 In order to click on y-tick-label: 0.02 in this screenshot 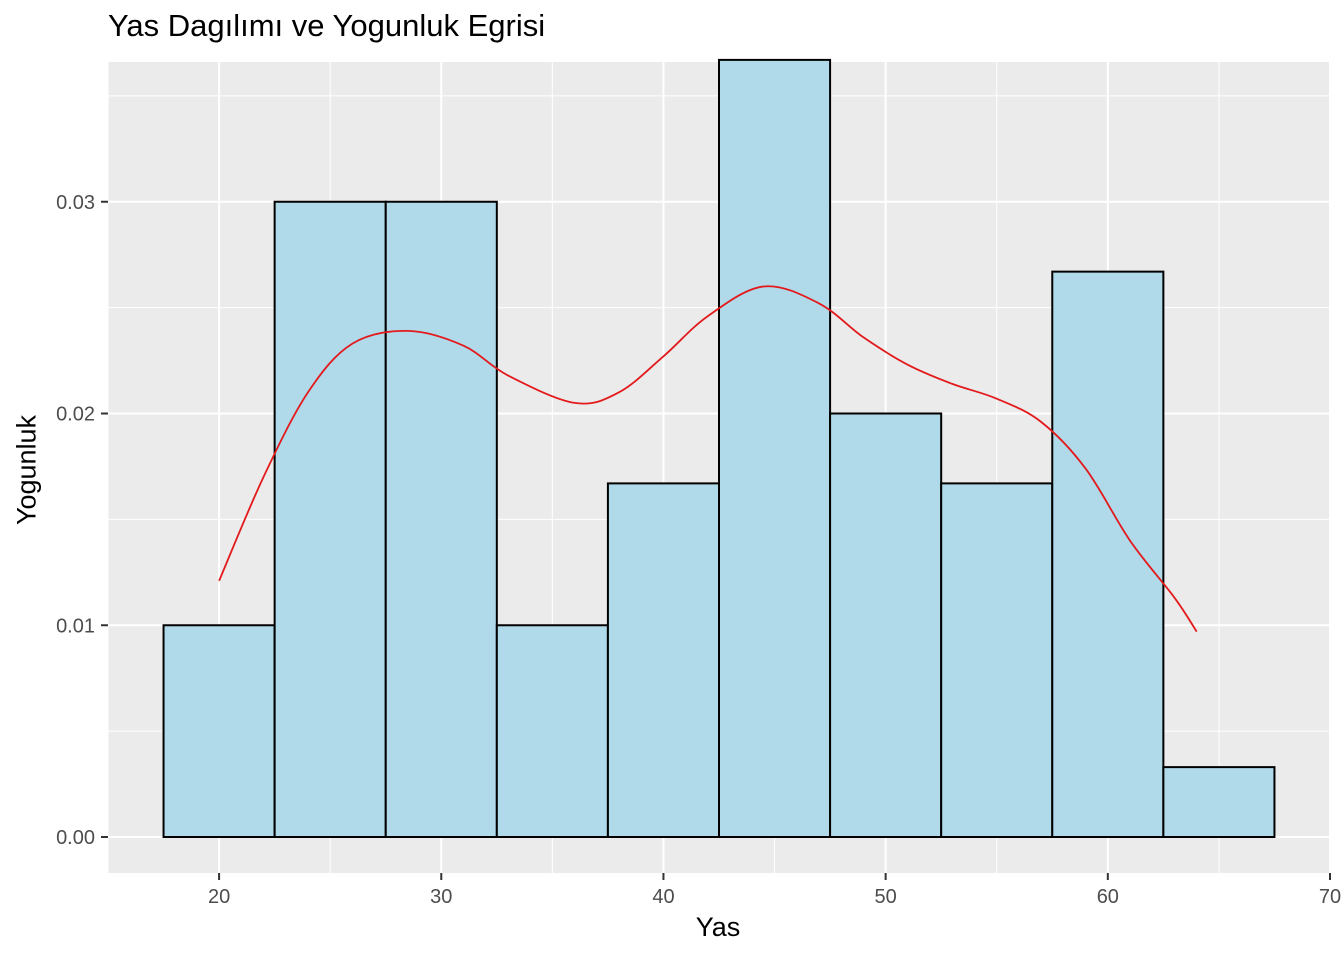, I will do `click(75, 415)`.